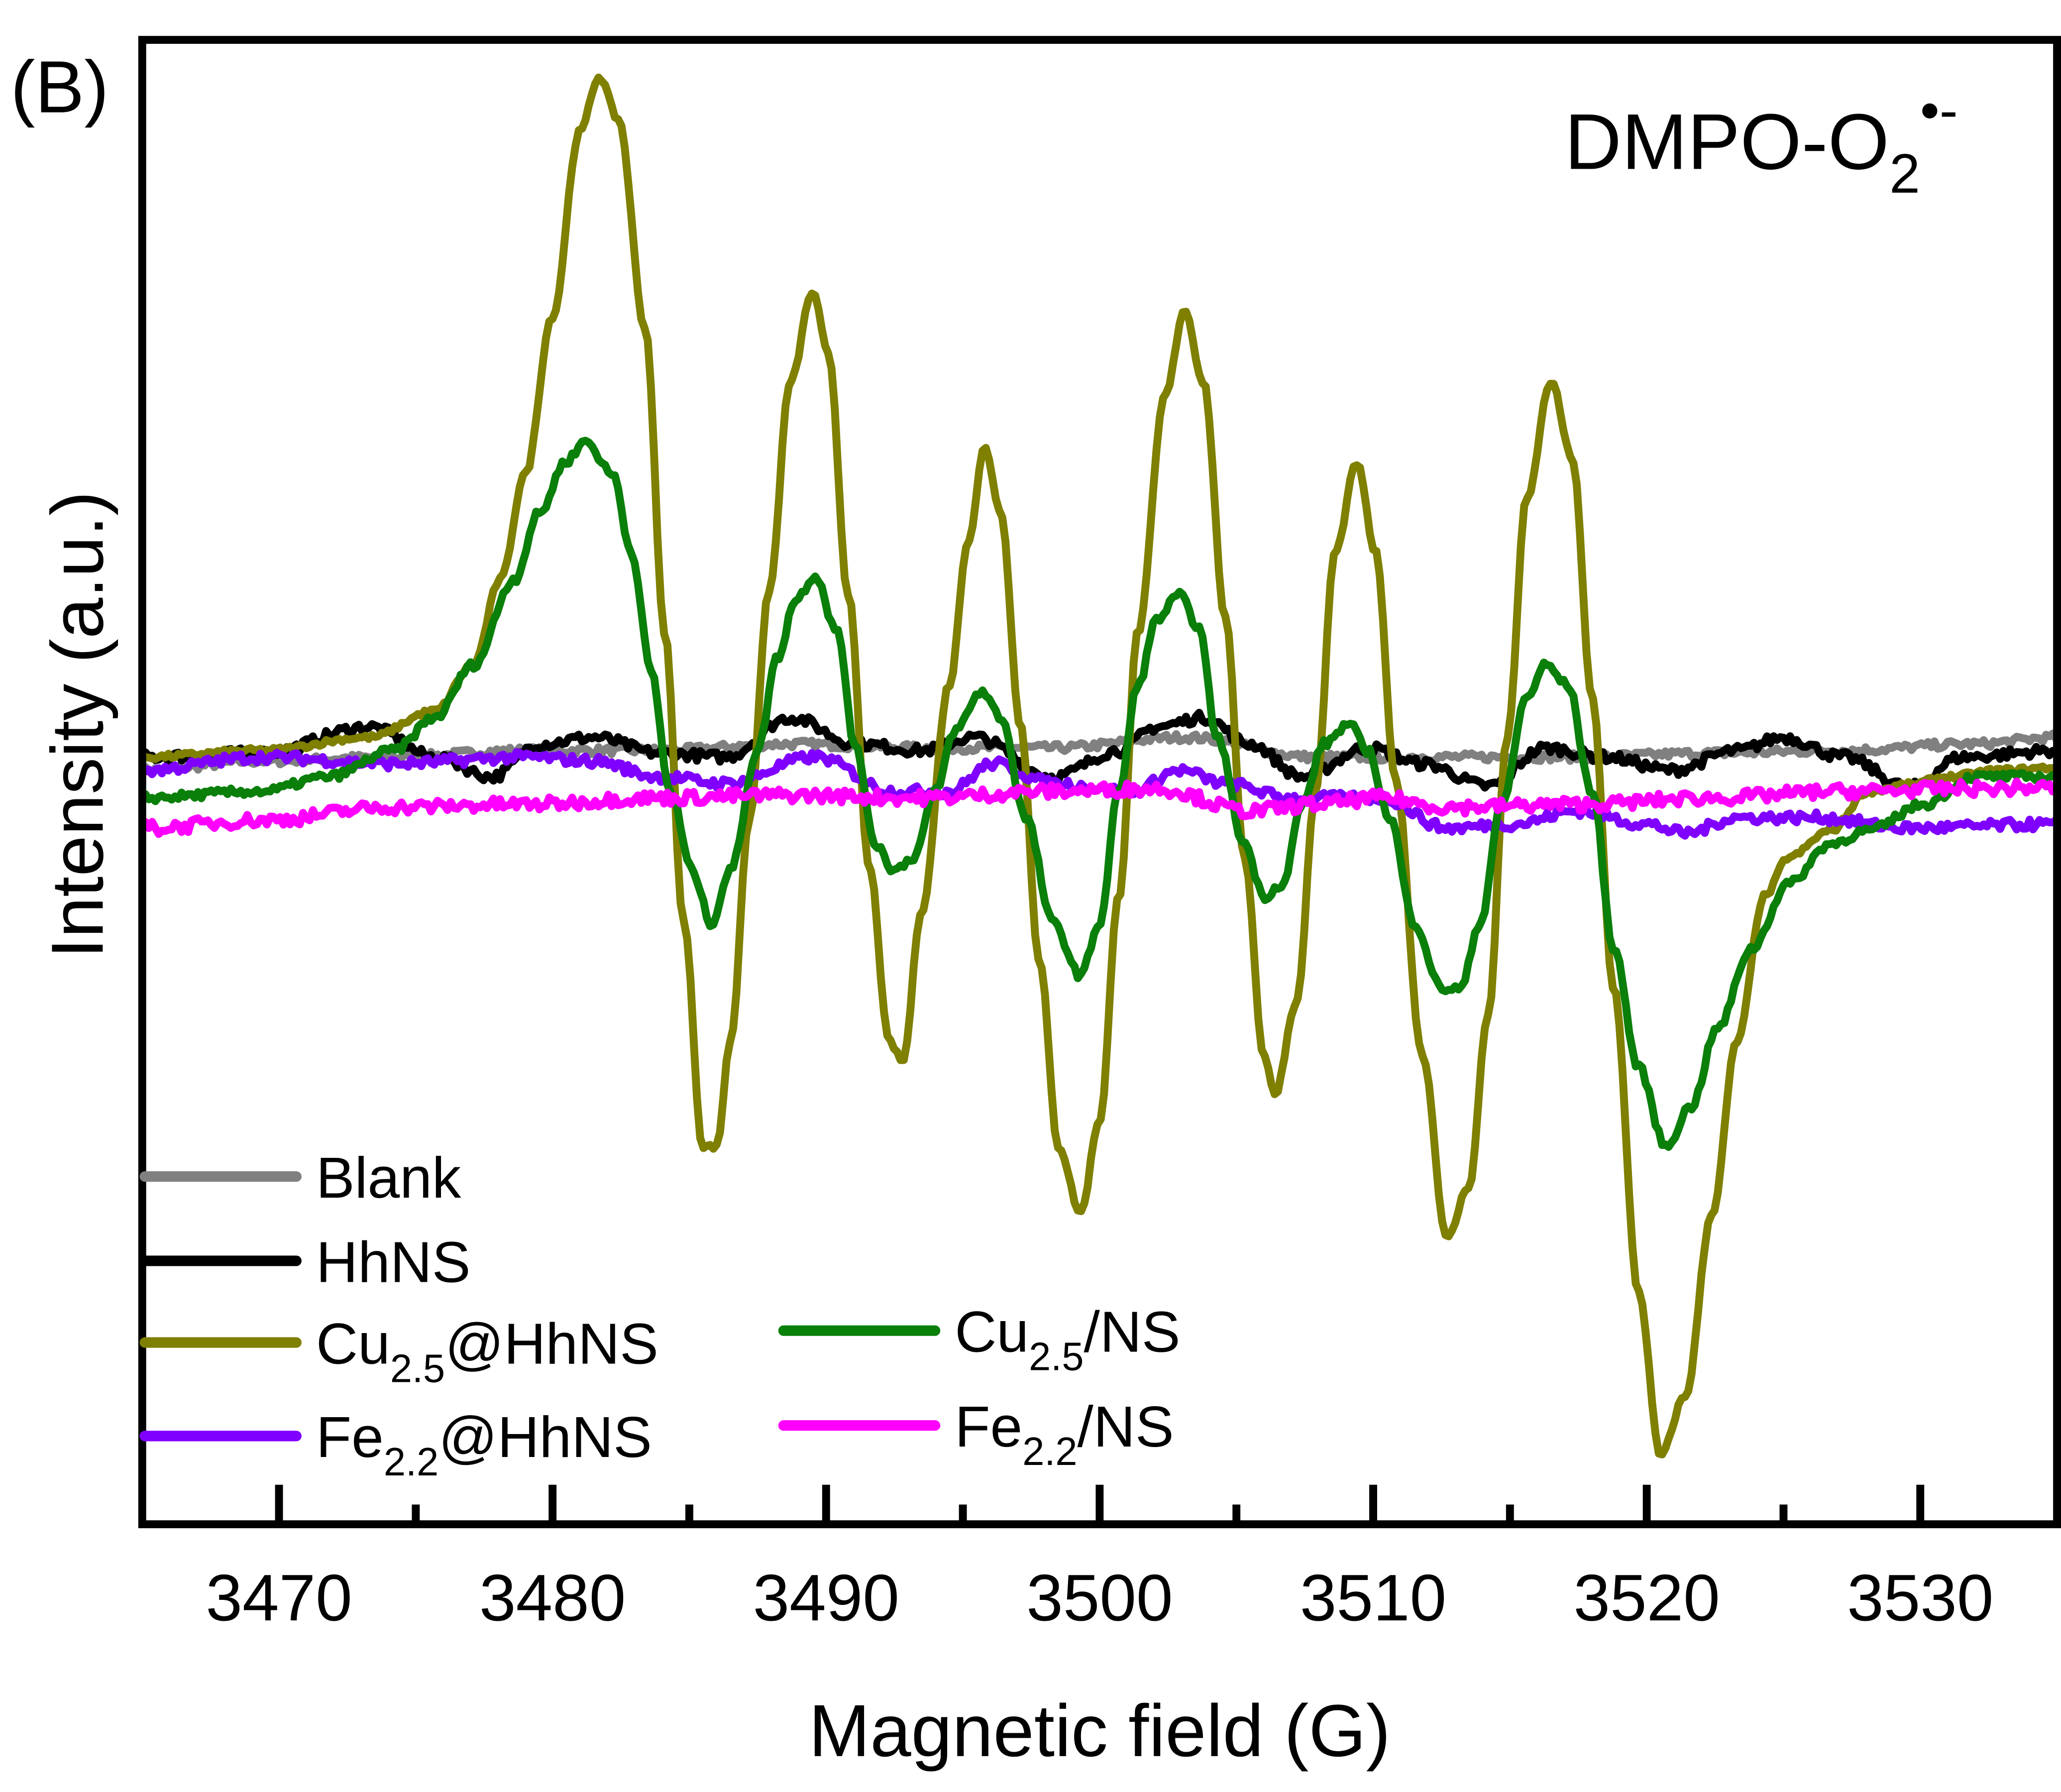 The image size is (2061, 1792). I want to click on annotation-main: DMPO-O, so click(1726, 141).